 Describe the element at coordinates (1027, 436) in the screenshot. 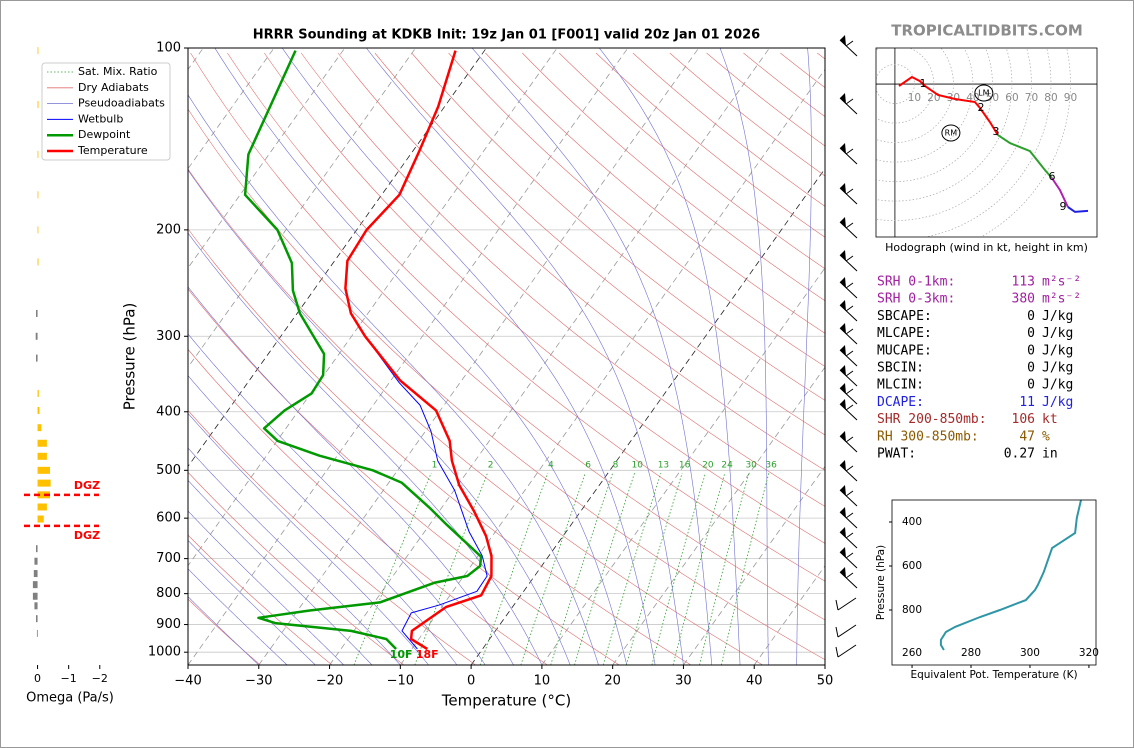

I see `index-value: 47` at that location.